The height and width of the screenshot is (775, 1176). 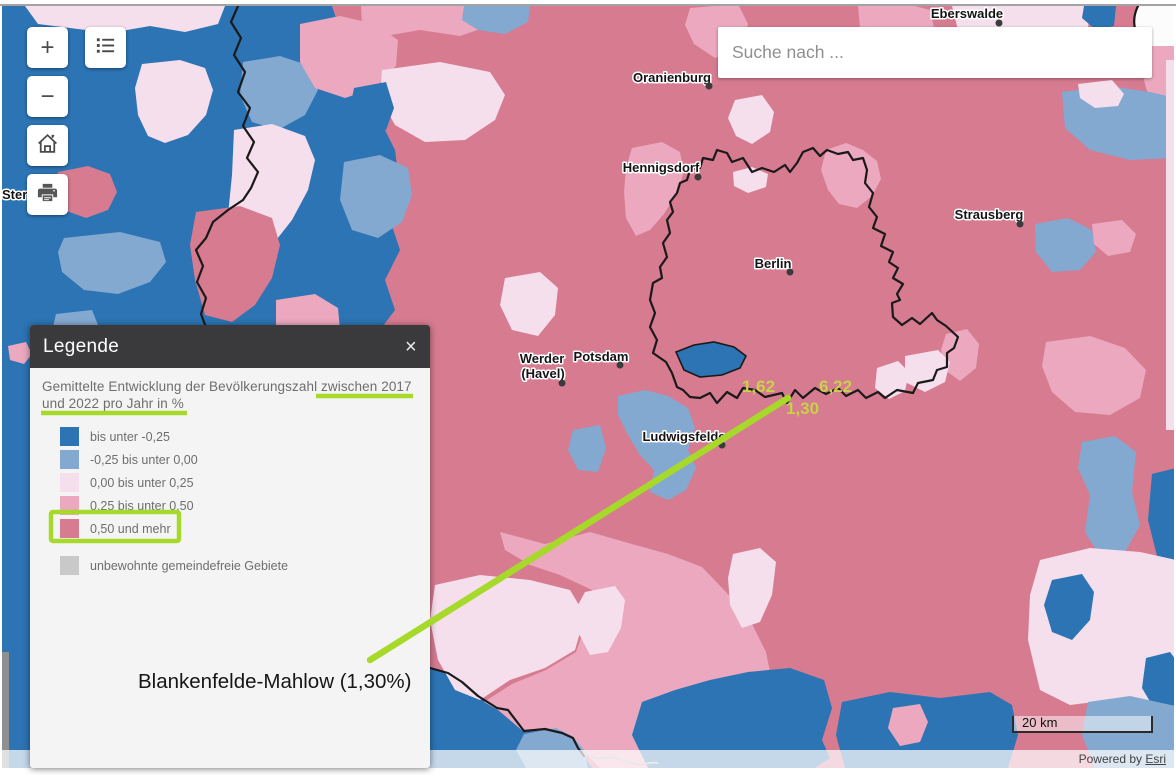 What do you see at coordinates (711, 359) in the screenshot?
I see `lake-wannsee` at bounding box center [711, 359].